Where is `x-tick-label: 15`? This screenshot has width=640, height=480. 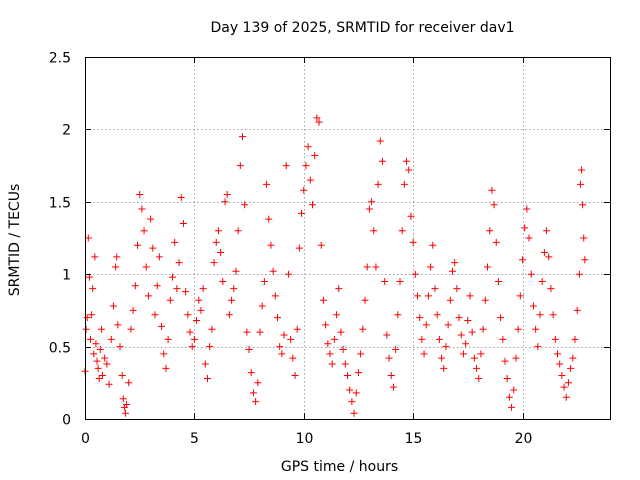 x-tick-label: 15 is located at coordinates (414, 439).